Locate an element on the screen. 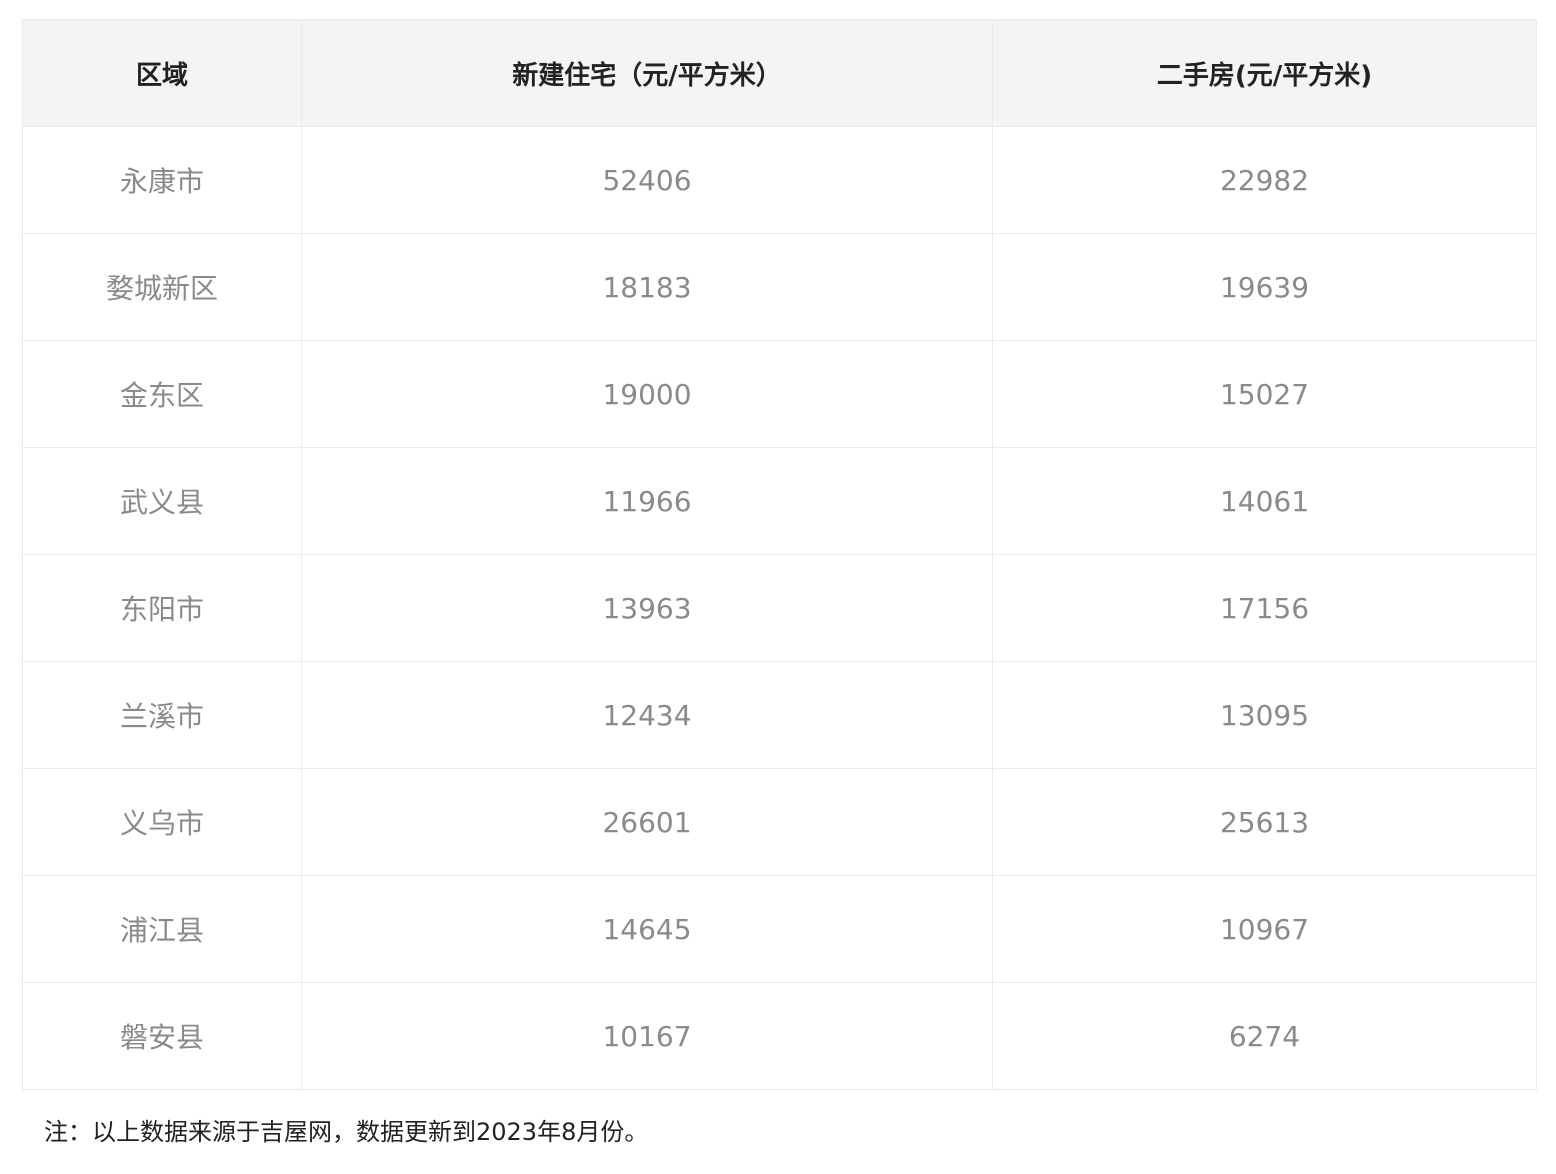 Image resolution: width=1556 pixels, height=1174 pixels. new-home-price-cell: 26601 is located at coordinates (647, 822).